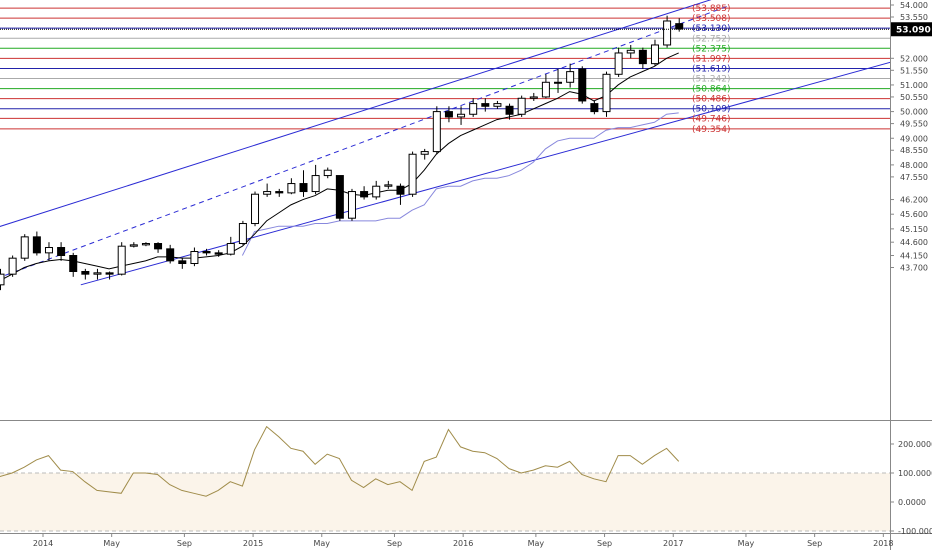 The width and height of the screenshot is (932, 550). I want to click on level-label: (50.109), so click(711, 110).